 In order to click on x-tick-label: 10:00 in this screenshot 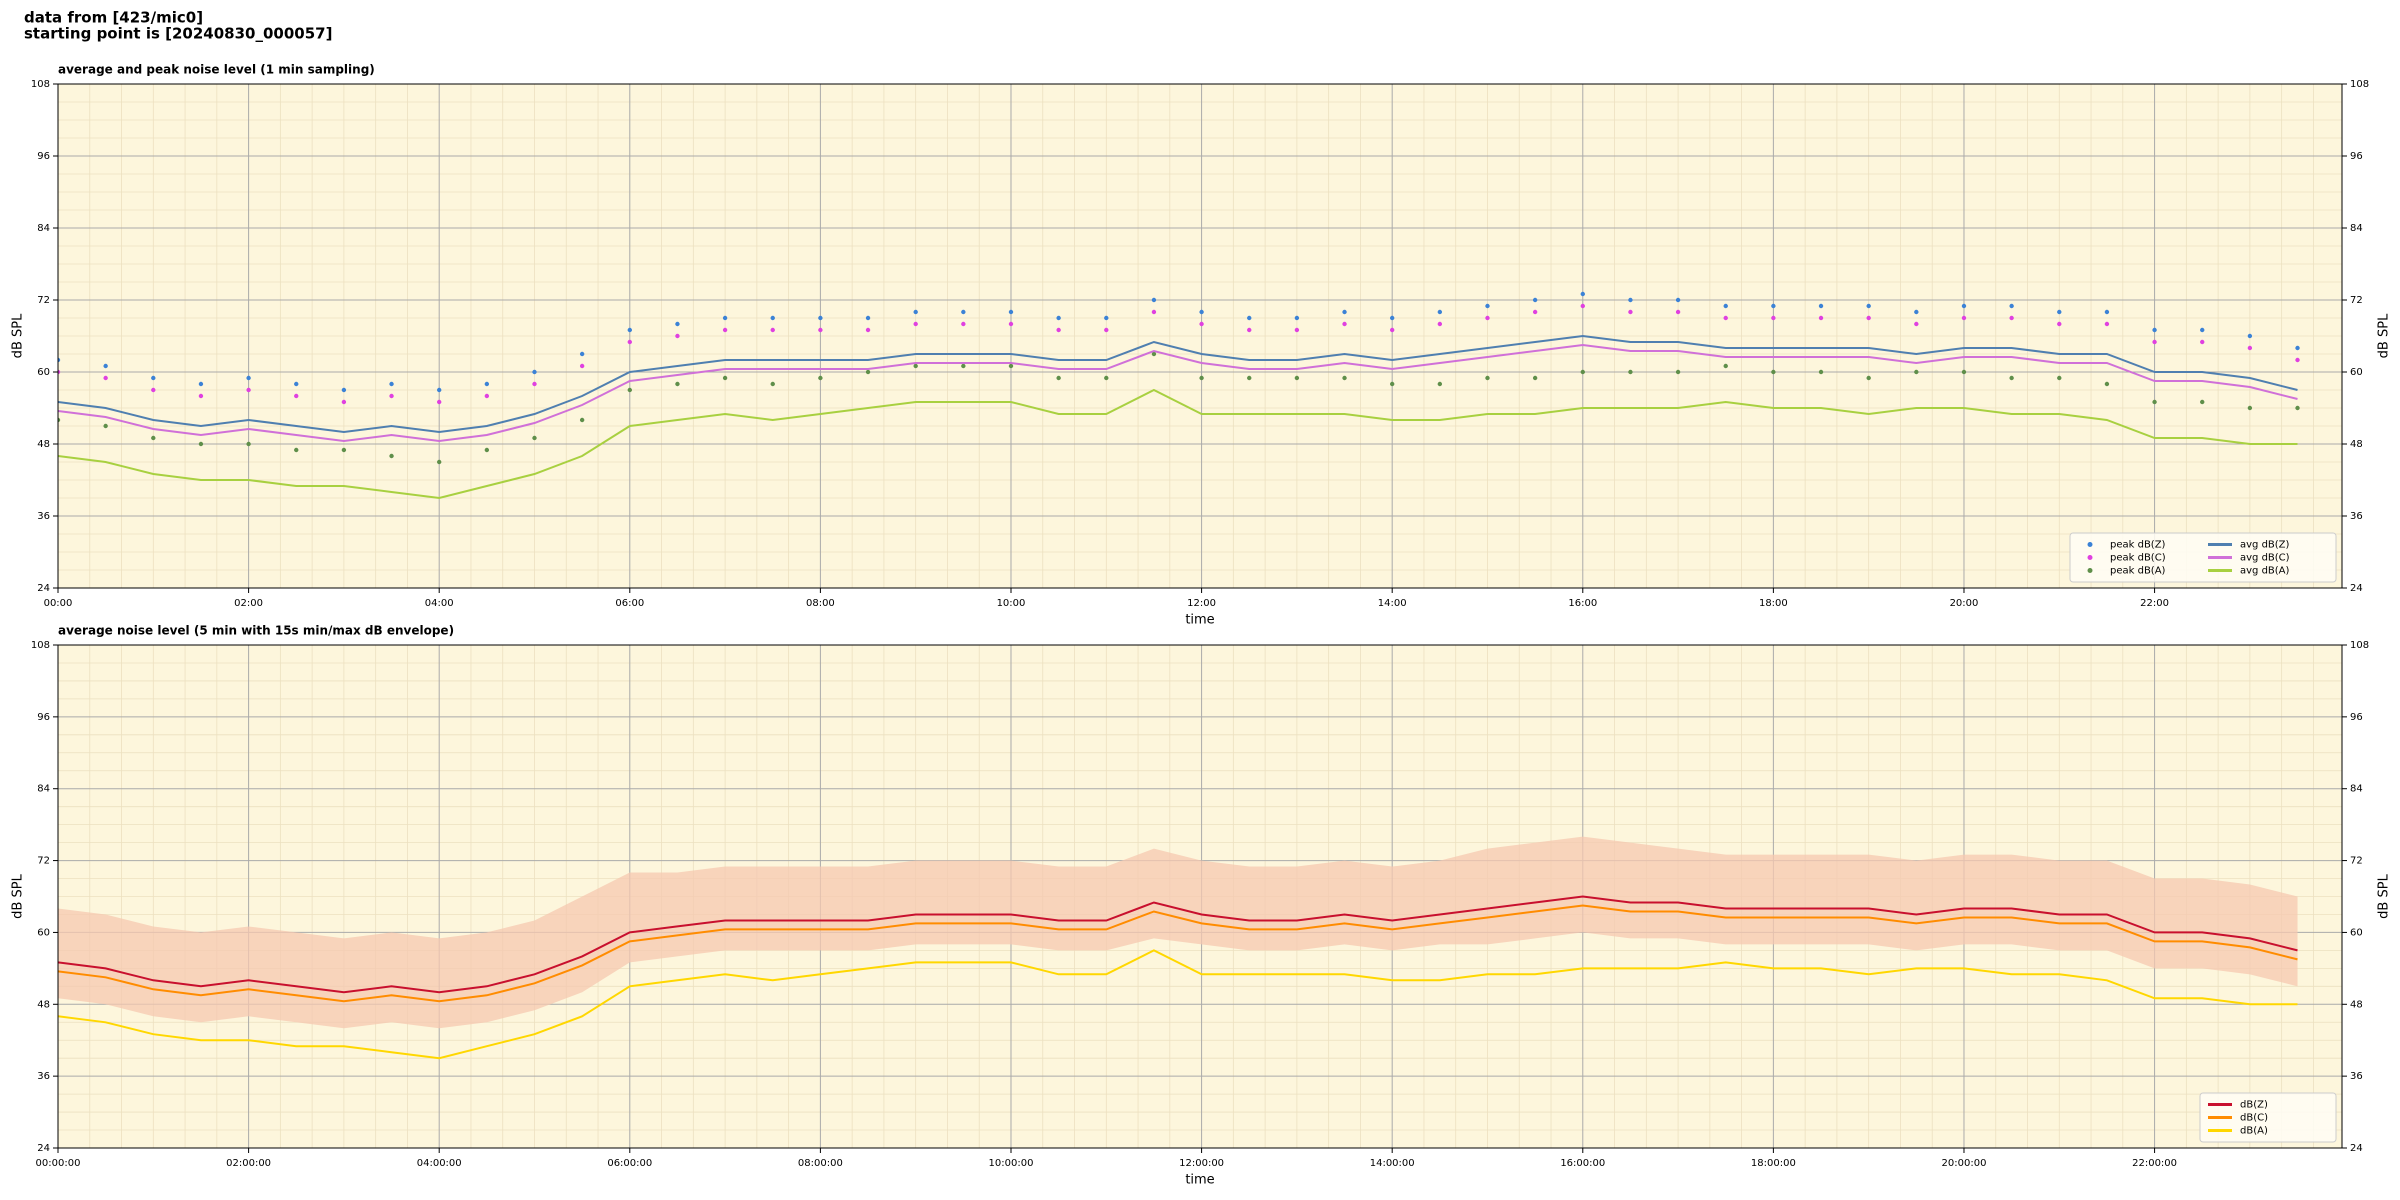, I will do `click(1011, 603)`.